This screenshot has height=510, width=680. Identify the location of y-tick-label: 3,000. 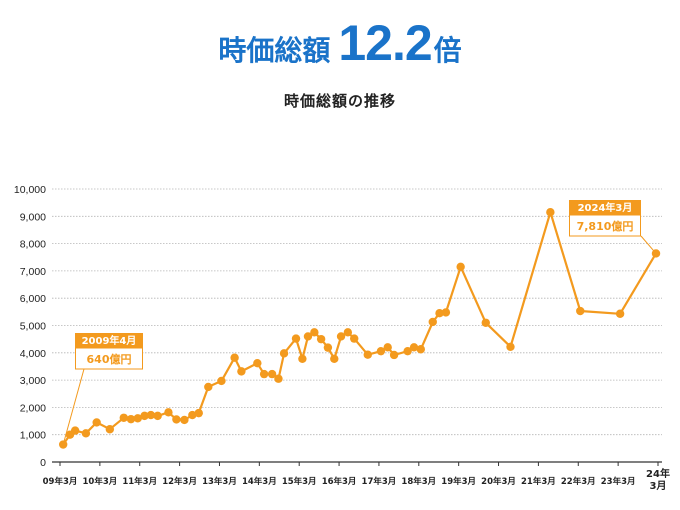
(33, 381).